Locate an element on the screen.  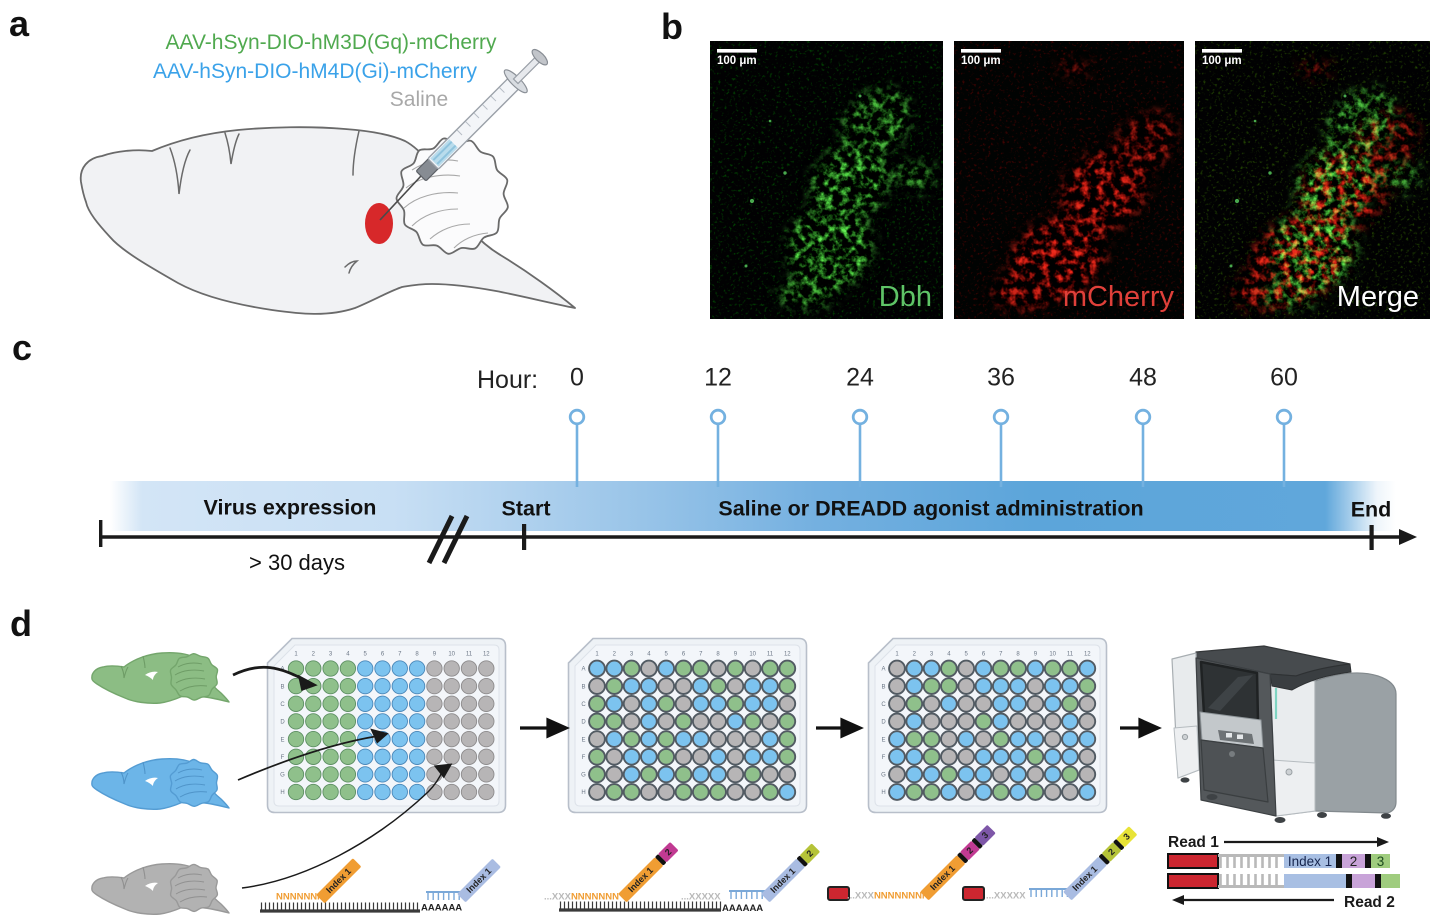
svg-text: ...XXXNNNNNNNN is located at coordinates (888, 896).